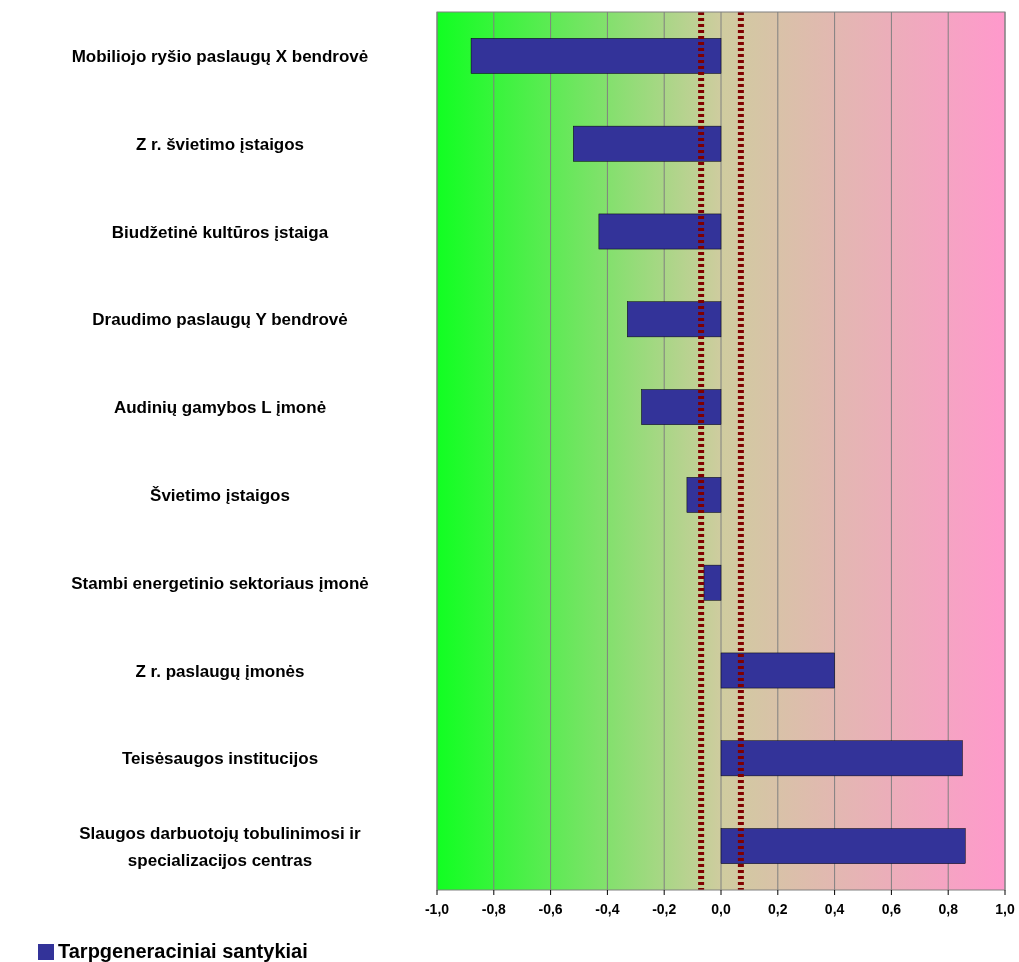  What do you see at coordinates (1005, 909) in the screenshot?
I see `x-tick-label: 1,0` at bounding box center [1005, 909].